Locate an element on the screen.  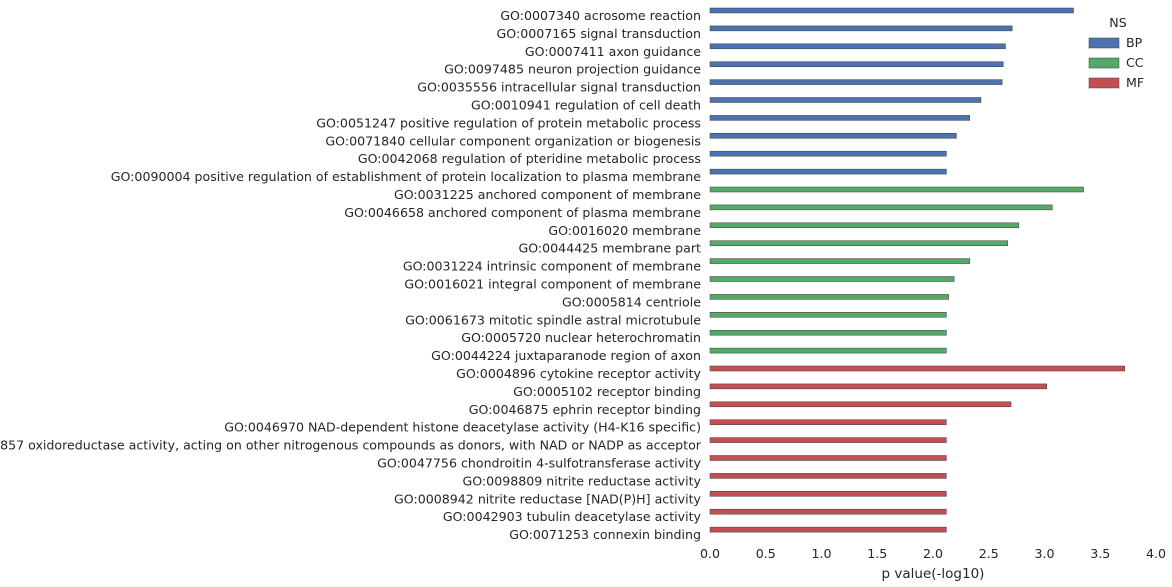
category-label: GO:0010941 regulation of cell death is located at coordinates (586, 105).